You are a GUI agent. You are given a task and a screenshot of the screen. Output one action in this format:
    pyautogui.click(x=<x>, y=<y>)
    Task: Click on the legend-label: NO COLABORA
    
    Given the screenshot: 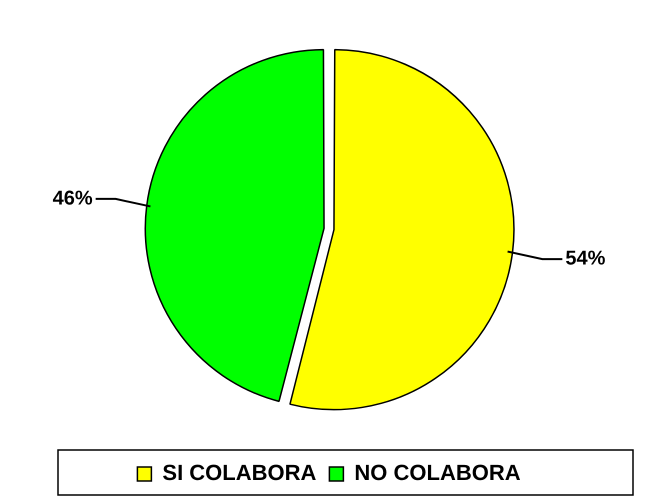 What is the action you would take?
    pyautogui.click(x=437, y=473)
    